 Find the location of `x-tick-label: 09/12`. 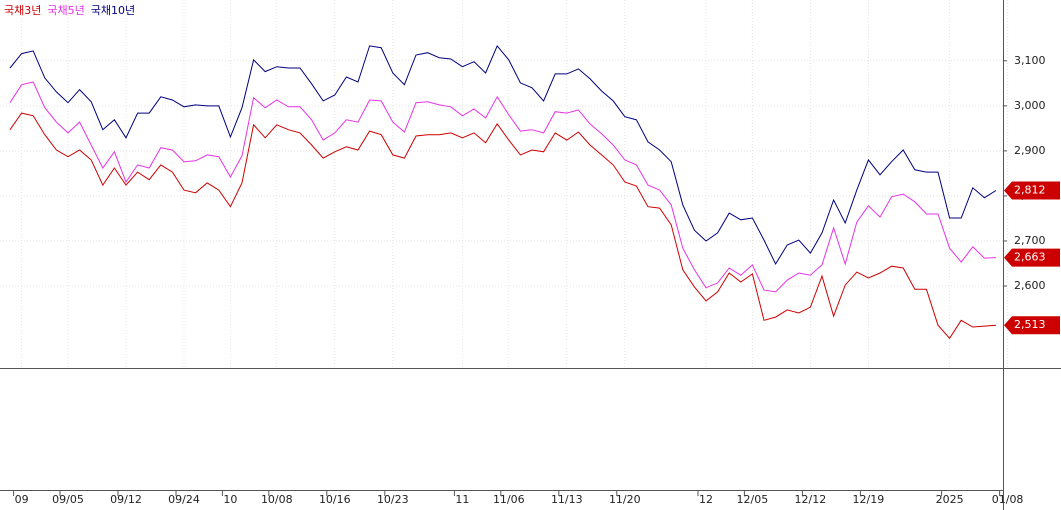

x-tick-label: 09/12 is located at coordinates (126, 499).